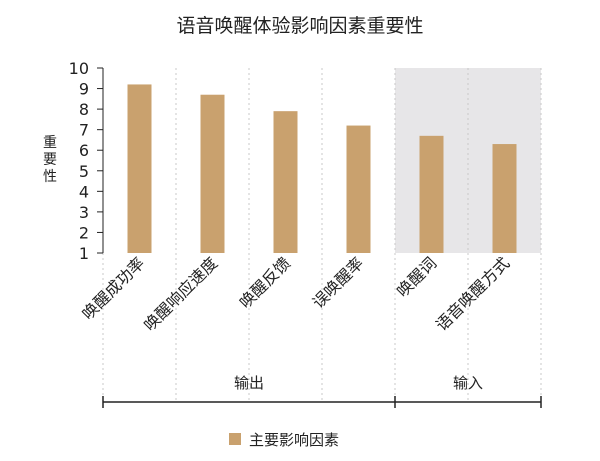 Image resolution: width=600 pixels, height=461 pixels. I want to click on input-group-shading, so click(468, 160).